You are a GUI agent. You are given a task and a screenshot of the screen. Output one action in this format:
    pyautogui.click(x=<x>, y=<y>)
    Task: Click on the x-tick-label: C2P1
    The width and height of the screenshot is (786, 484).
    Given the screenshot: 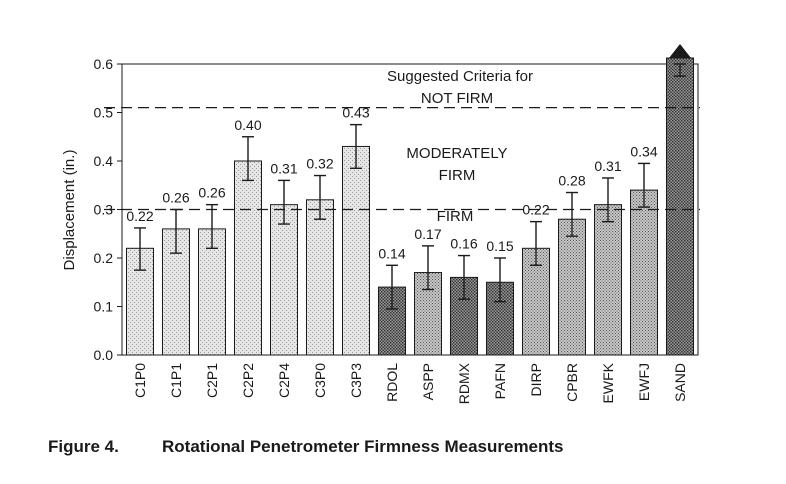 What is the action you would take?
    pyautogui.click(x=212, y=380)
    